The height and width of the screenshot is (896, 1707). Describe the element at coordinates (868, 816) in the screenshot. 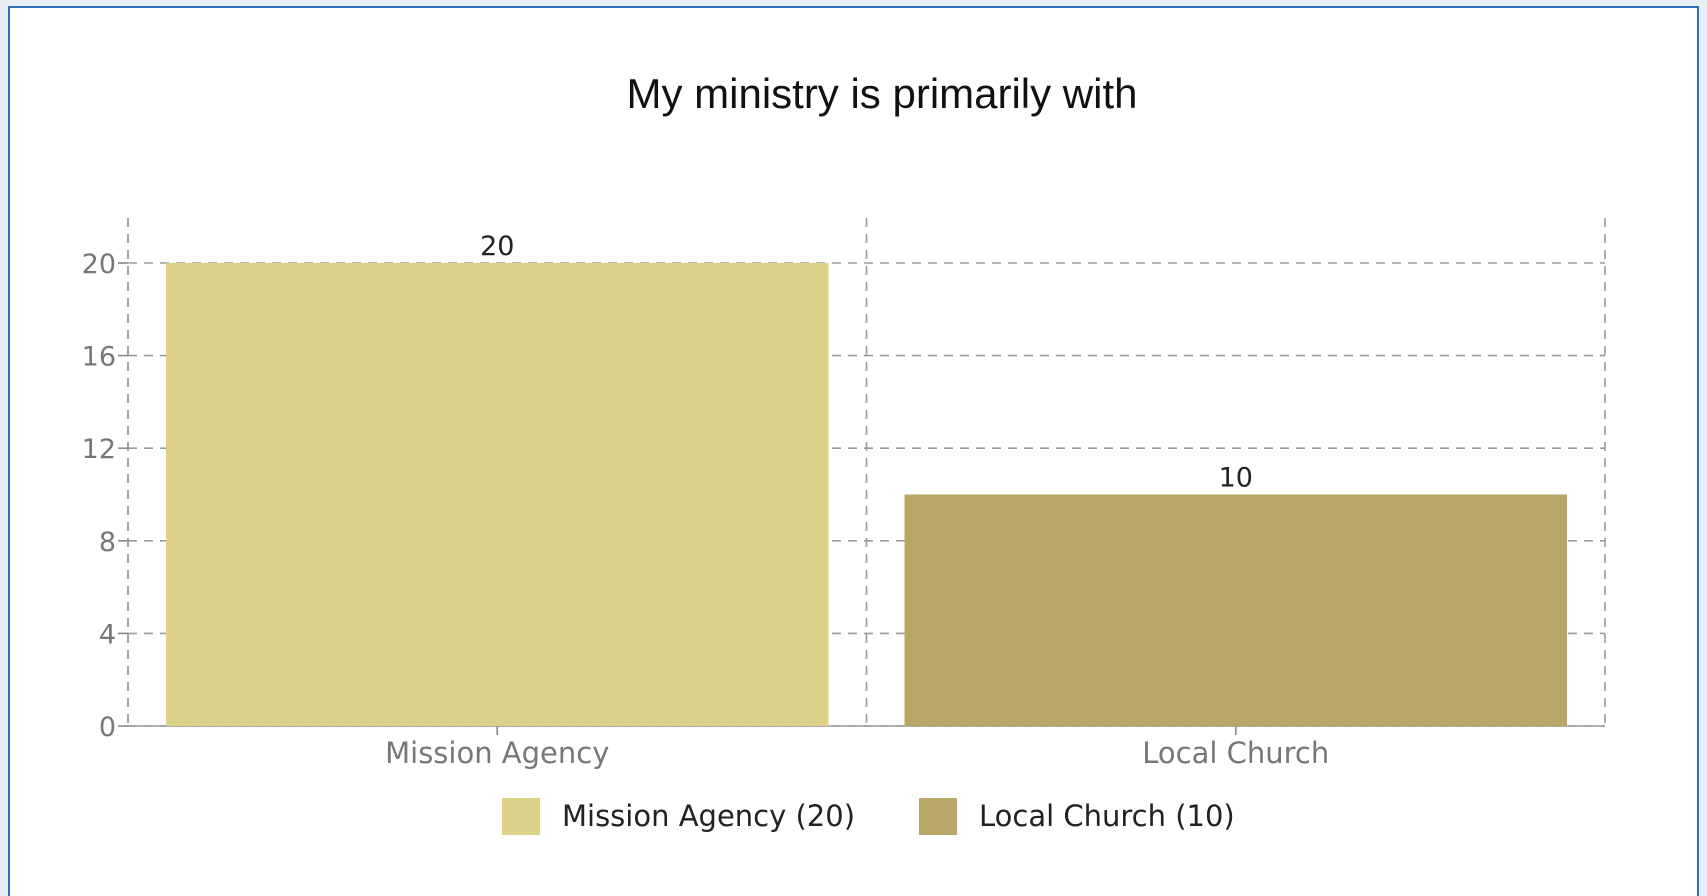

I see `chart-legend: Mission Agency (20) Local Church (10)` at that location.